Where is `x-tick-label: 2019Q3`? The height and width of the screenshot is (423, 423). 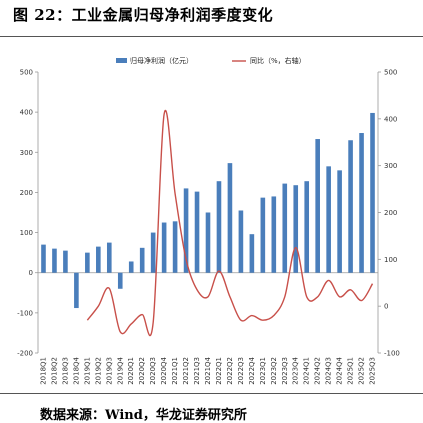
x-tick-label: 2019Q3 is located at coordinates (109, 371).